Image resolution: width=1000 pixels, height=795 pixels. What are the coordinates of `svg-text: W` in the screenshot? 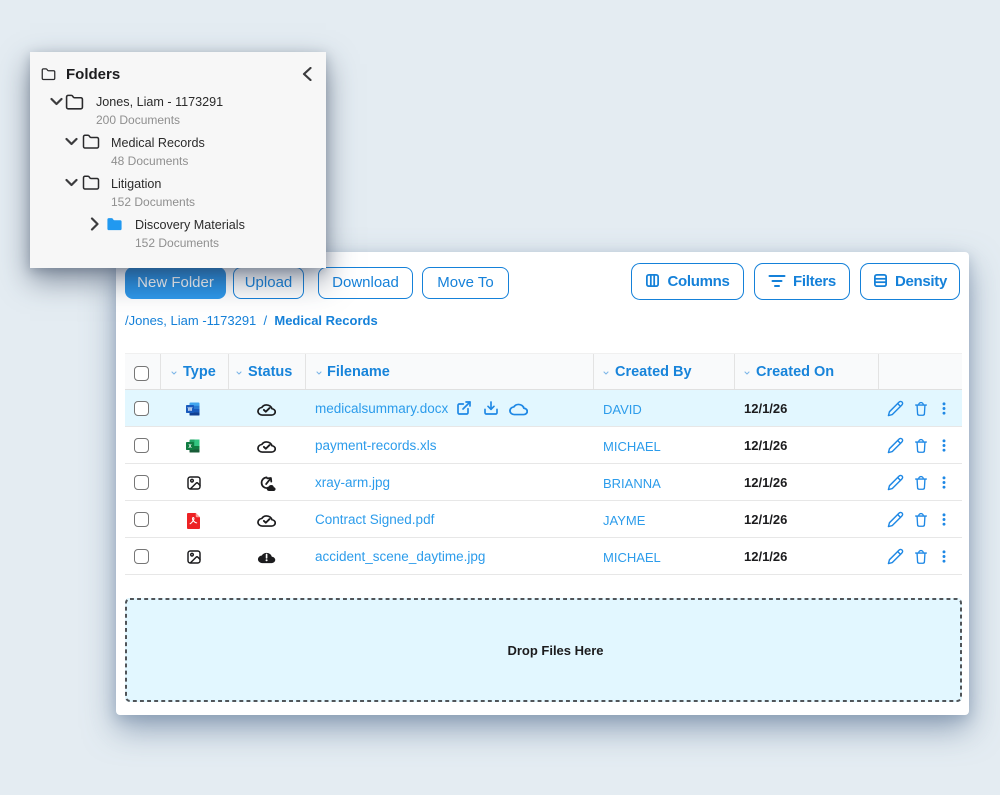 It's located at (190, 410).